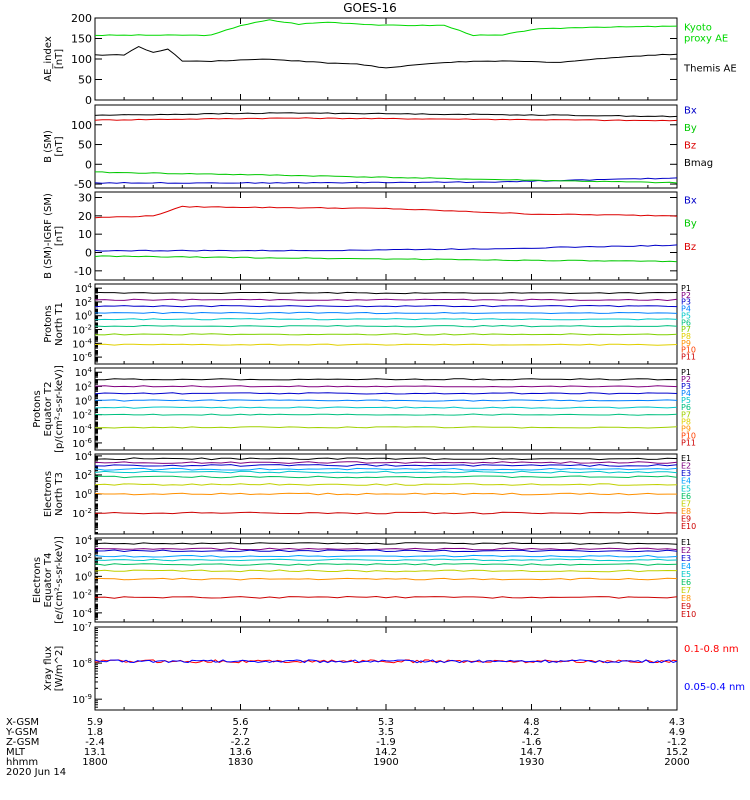  I want to click on y-tick-label: 150, so click(81, 39).